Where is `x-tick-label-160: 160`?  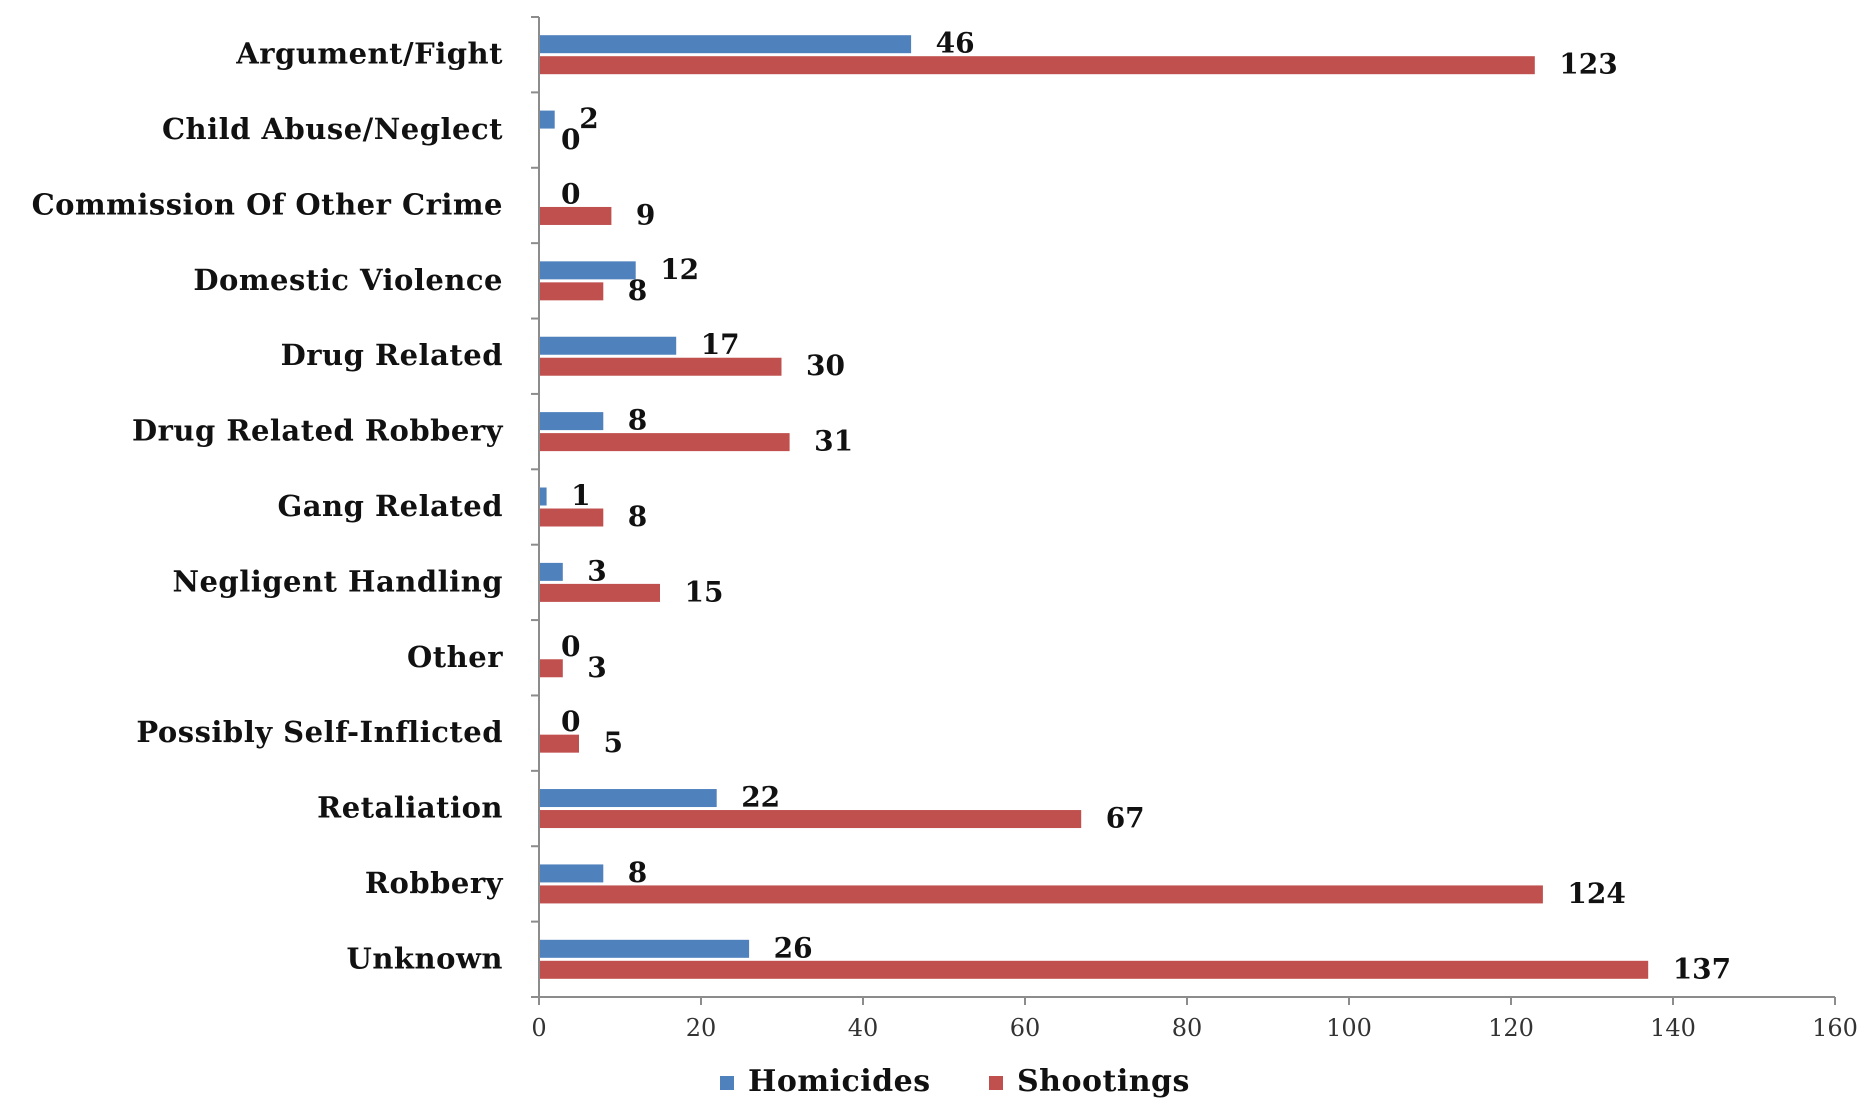 x-tick-label-160: 160 is located at coordinates (1835, 1028).